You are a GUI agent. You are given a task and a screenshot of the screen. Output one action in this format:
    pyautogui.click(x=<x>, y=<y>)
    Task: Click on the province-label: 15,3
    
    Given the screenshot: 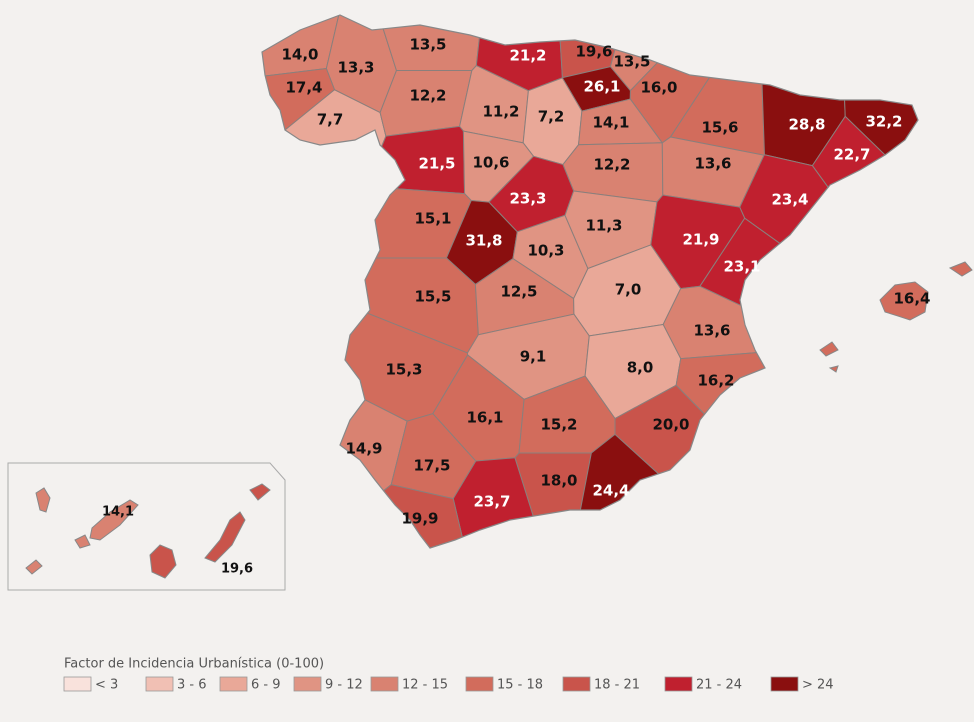 What is the action you would take?
    pyautogui.click(x=403, y=370)
    